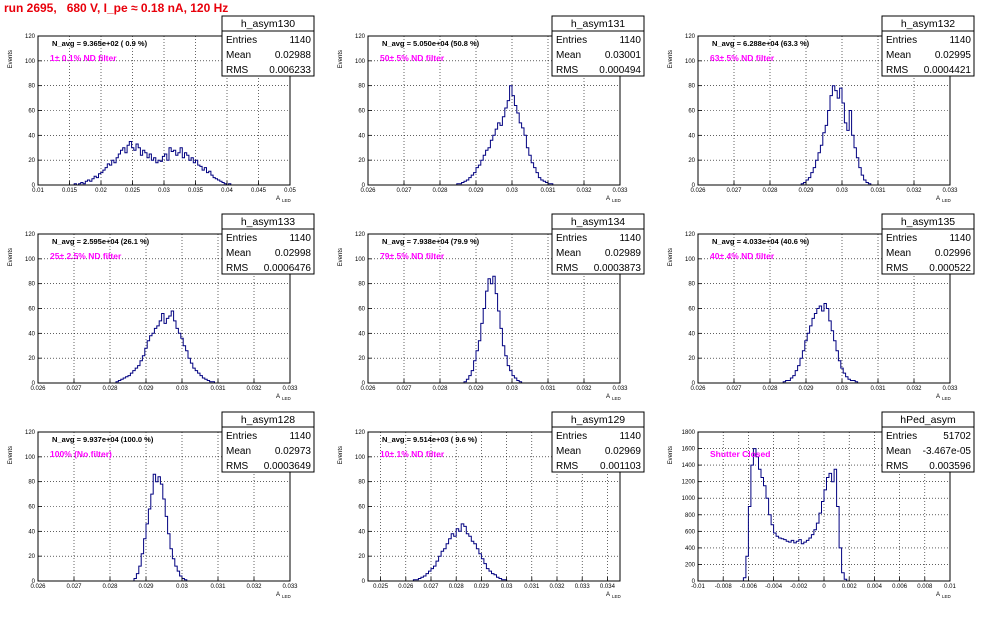 This screenshot has height=622, width=996. What do you see at coordinates (689, 466) in the screenshot?
I see `y-tick-label: 1400` at bounding box center [689, 466].